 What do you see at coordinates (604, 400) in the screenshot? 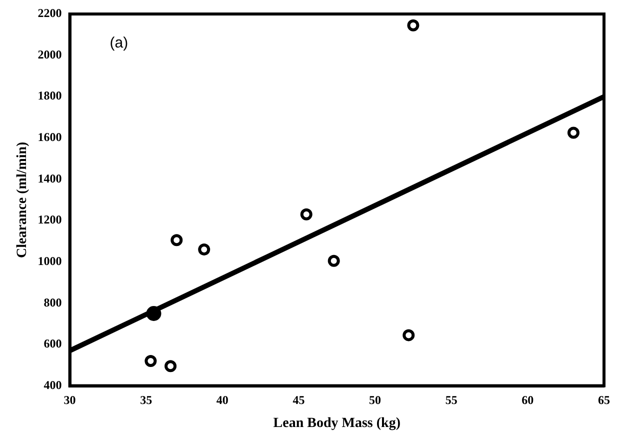
I see `x-tick-label: 65` at bounding box center [604, 400].